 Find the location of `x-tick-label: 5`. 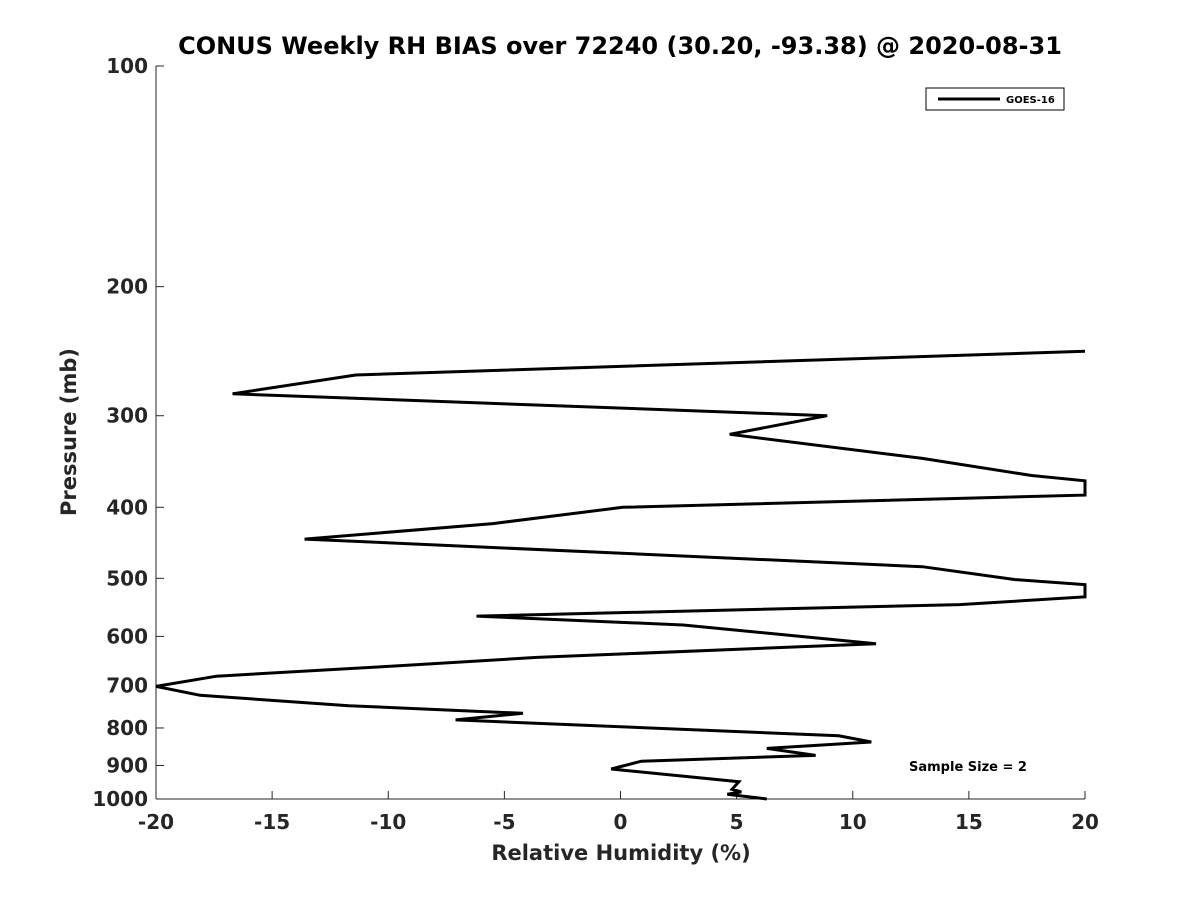

x-tick-label: 5 is located at coordinates (737, 822).